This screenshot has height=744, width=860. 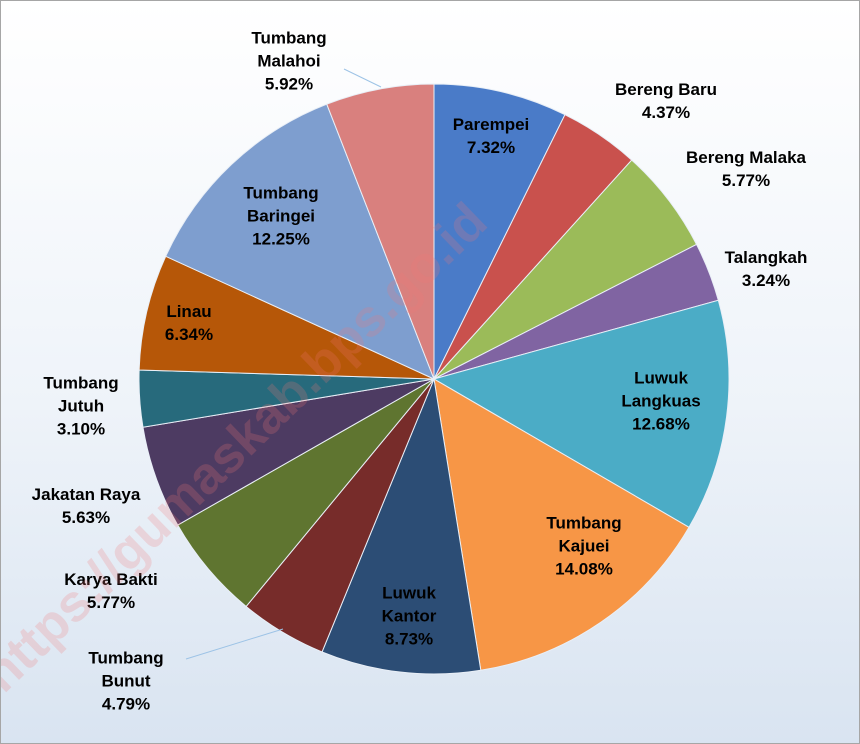 I want to click on category-label: Tumbang Malahoi, so click(x=289, y=49).